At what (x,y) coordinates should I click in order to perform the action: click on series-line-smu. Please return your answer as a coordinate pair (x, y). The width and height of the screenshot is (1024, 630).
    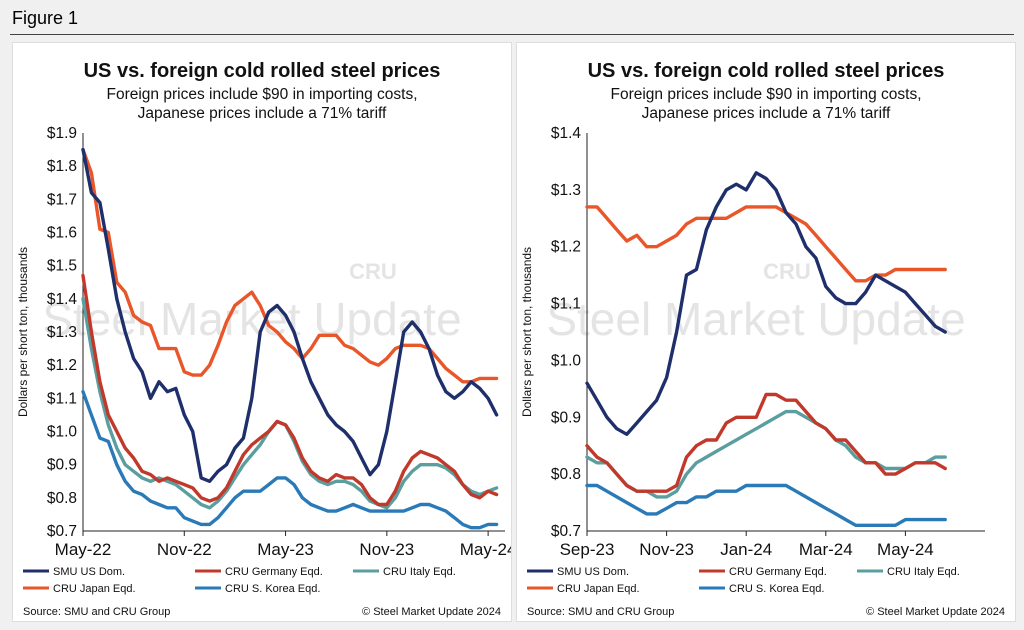
    Looking at the image, I should click on (766, 303).